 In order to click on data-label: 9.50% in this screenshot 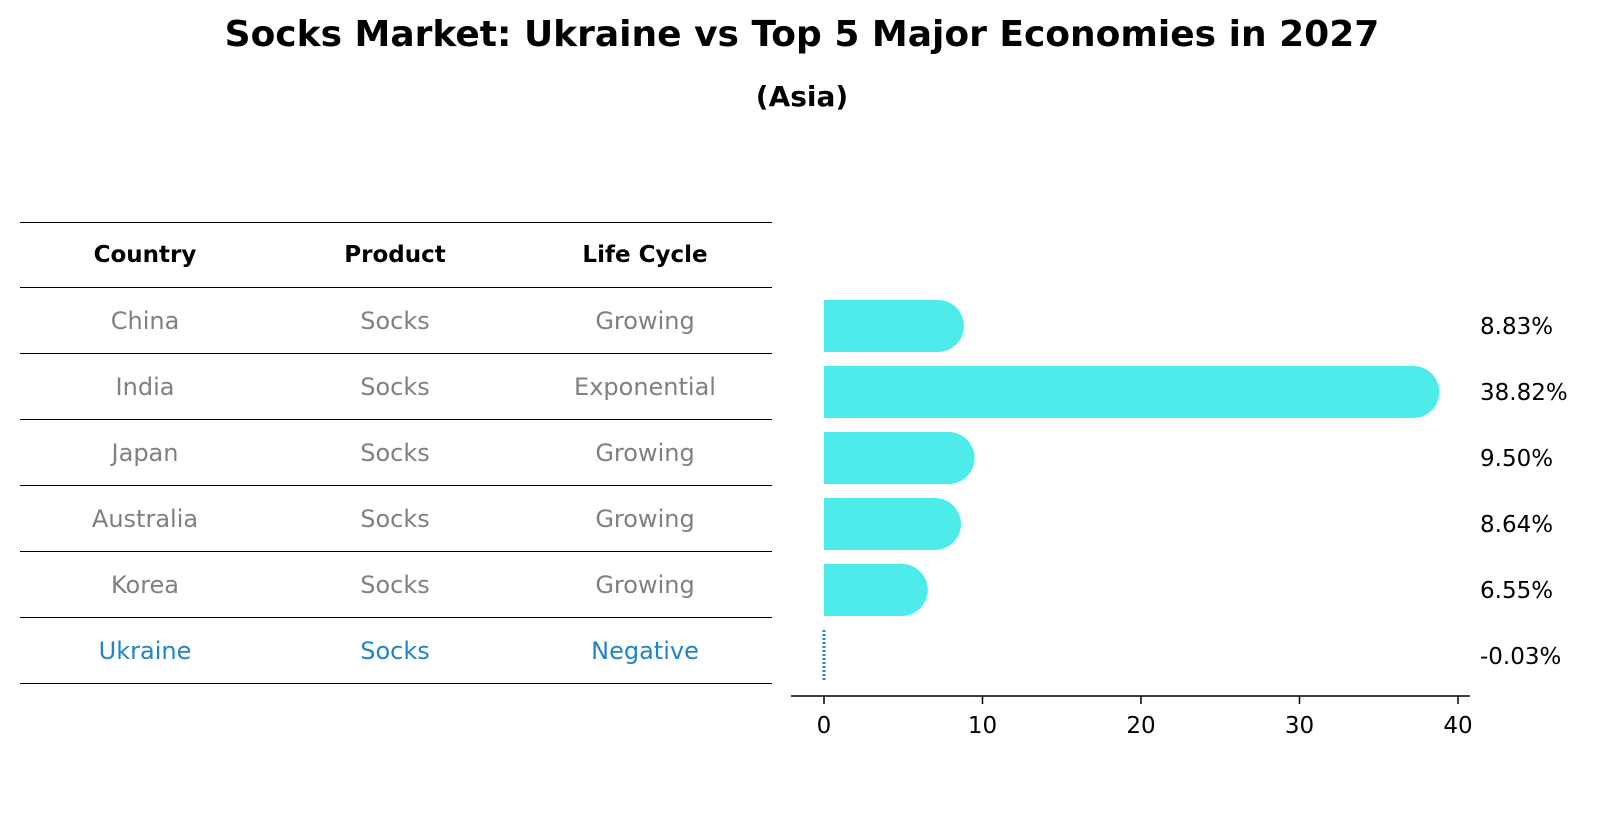, I will do `click(1516, 459)`.